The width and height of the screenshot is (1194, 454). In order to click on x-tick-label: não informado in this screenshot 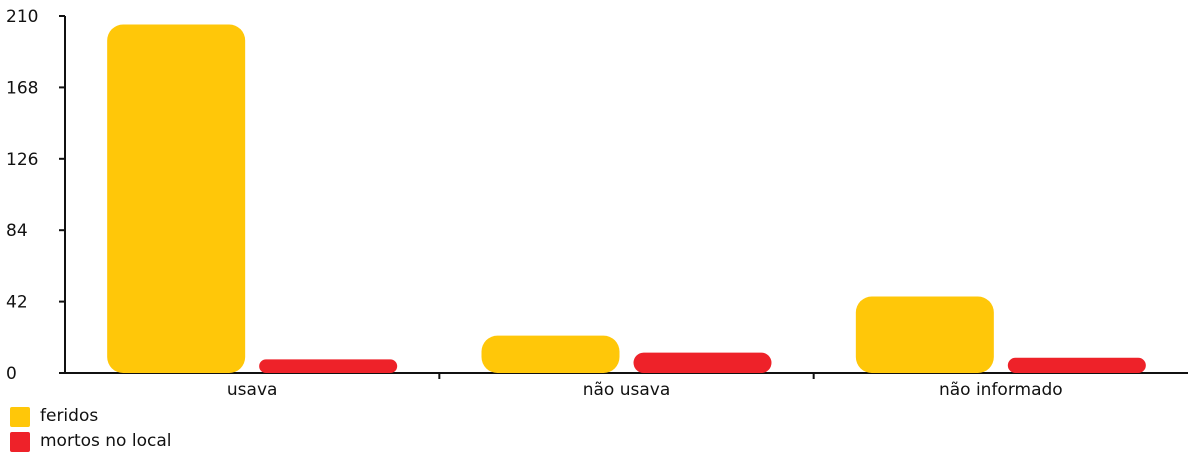, I will do `click(1001, 390)`.